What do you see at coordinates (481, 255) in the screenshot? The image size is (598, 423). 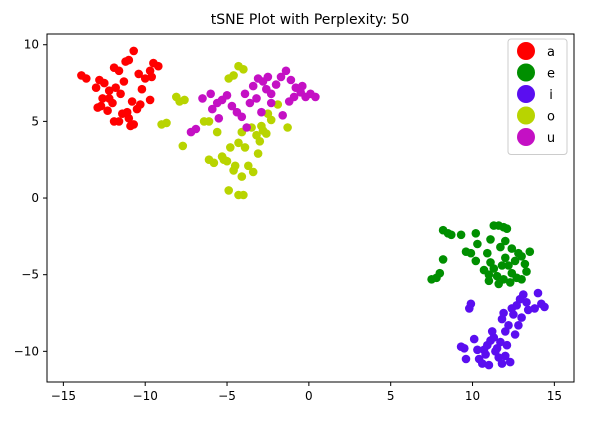 I see `series-e` at bounding box center [481, 255].